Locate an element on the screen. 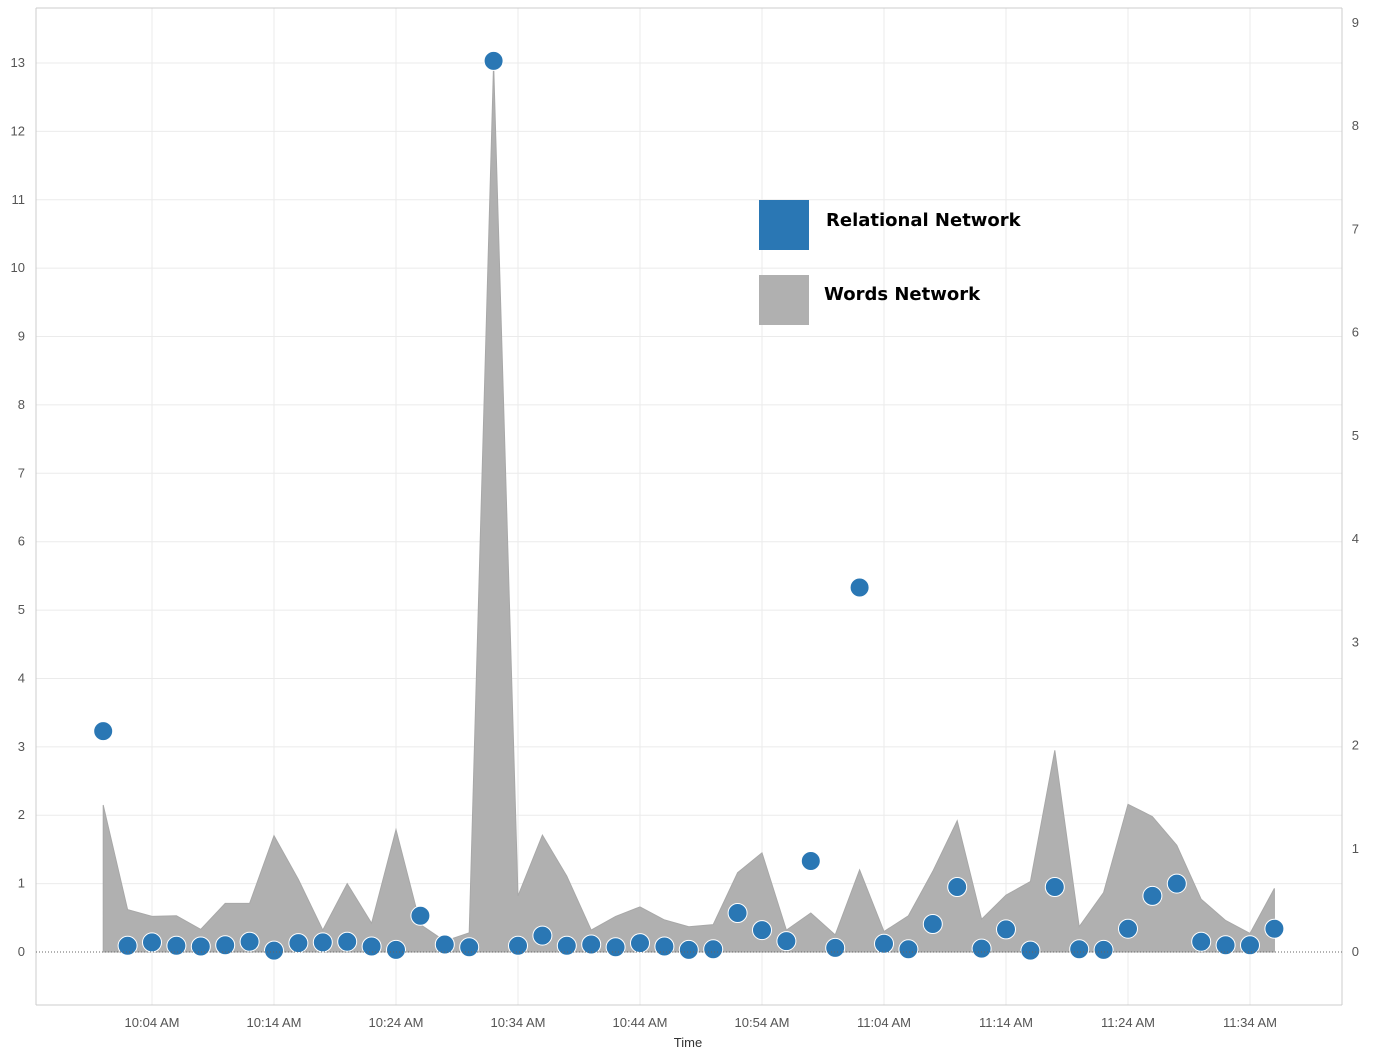 The image size is (1373, 1061). left-tick-label: 12 is located at coordinates (18, 130).